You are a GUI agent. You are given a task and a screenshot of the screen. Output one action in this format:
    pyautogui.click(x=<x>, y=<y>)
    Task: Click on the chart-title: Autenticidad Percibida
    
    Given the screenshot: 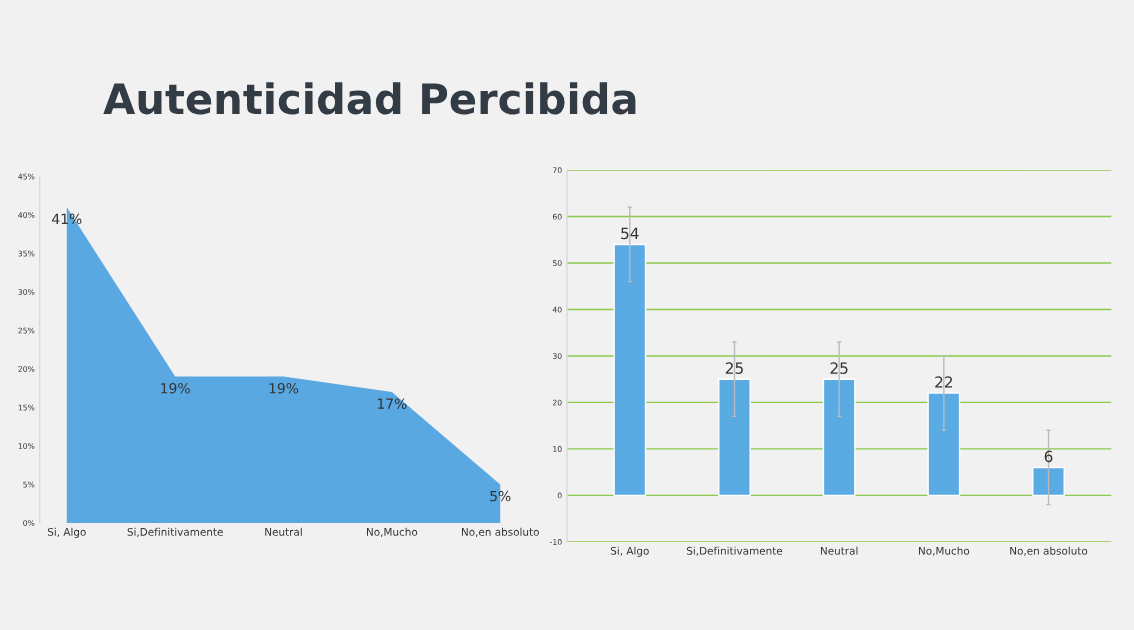 What is the action you would take?
    pyautogui.click(x=369, y=98)
    